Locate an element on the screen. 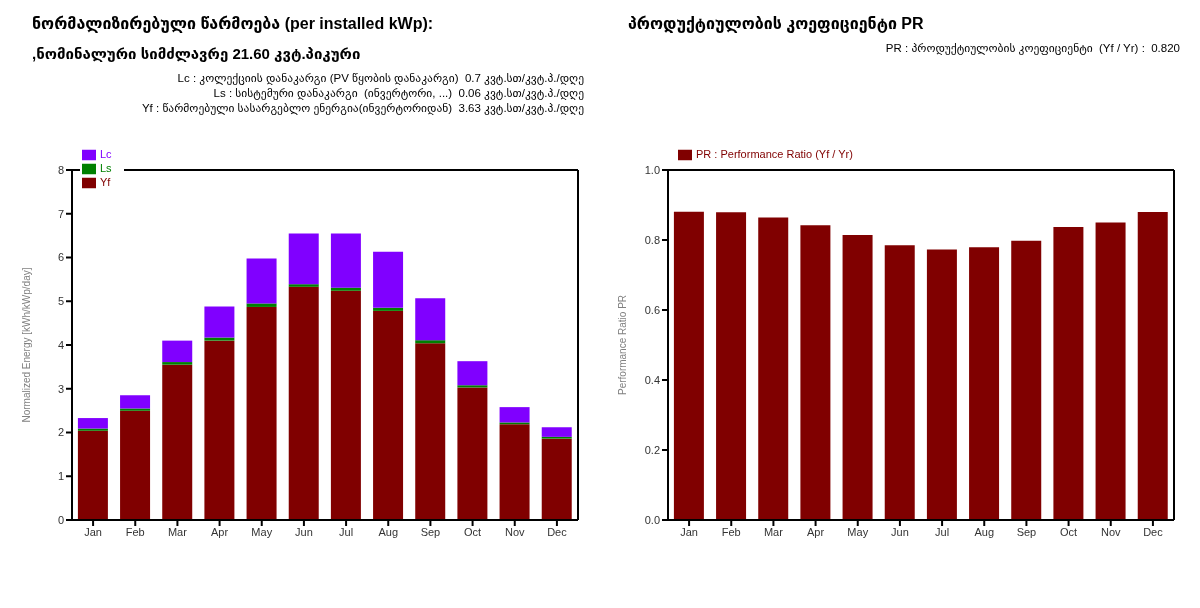  y-axis-title: Normalized Energy [kWh/kWp/day] is located at coordinates (26, 345).